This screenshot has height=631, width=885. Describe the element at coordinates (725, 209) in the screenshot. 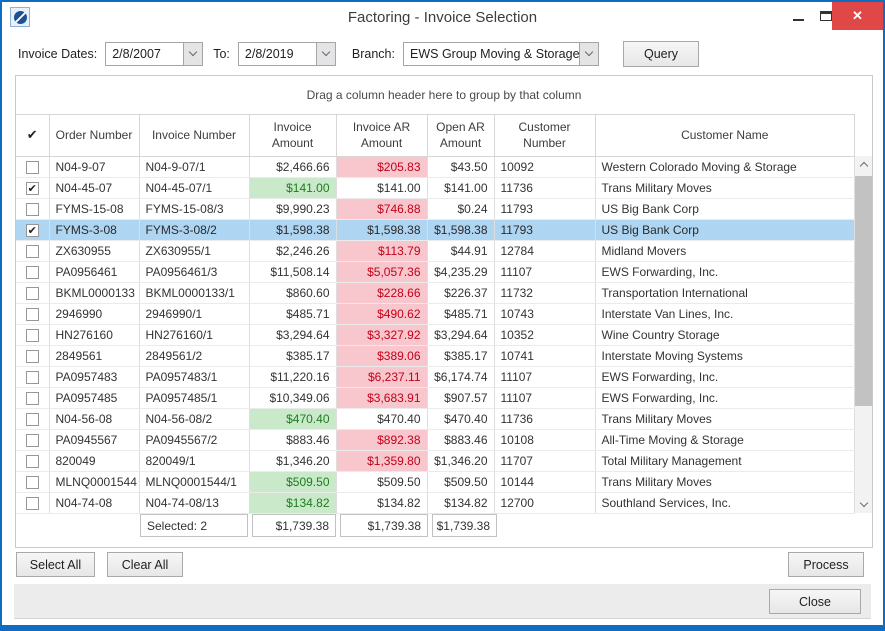

I see `customer-name-cell: US Big Bank Corp` at that location.